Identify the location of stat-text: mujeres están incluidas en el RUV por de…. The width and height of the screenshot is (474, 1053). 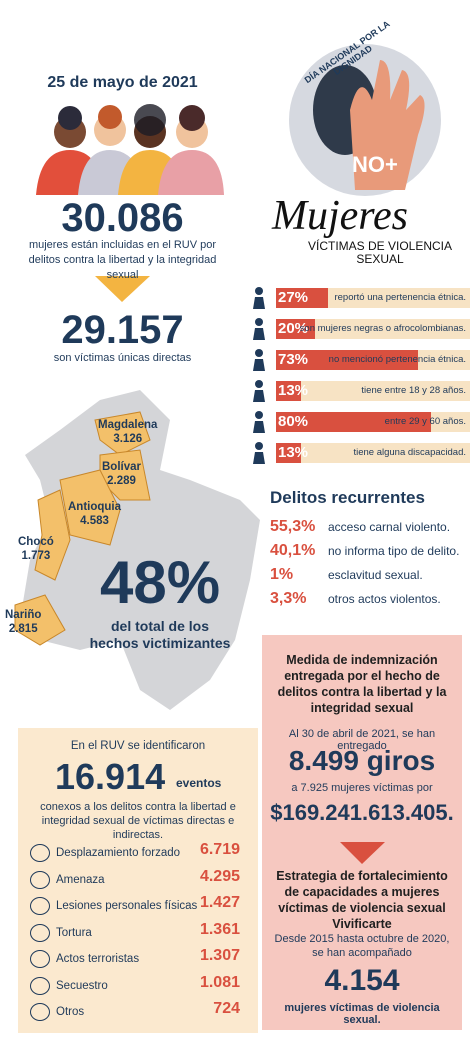
(122, 260).